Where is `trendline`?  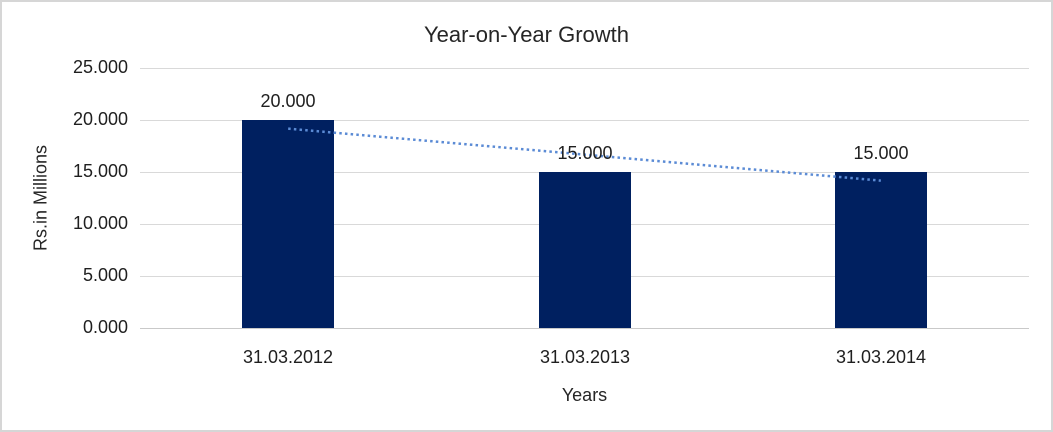 trendline is located at coordinates (584, 154).